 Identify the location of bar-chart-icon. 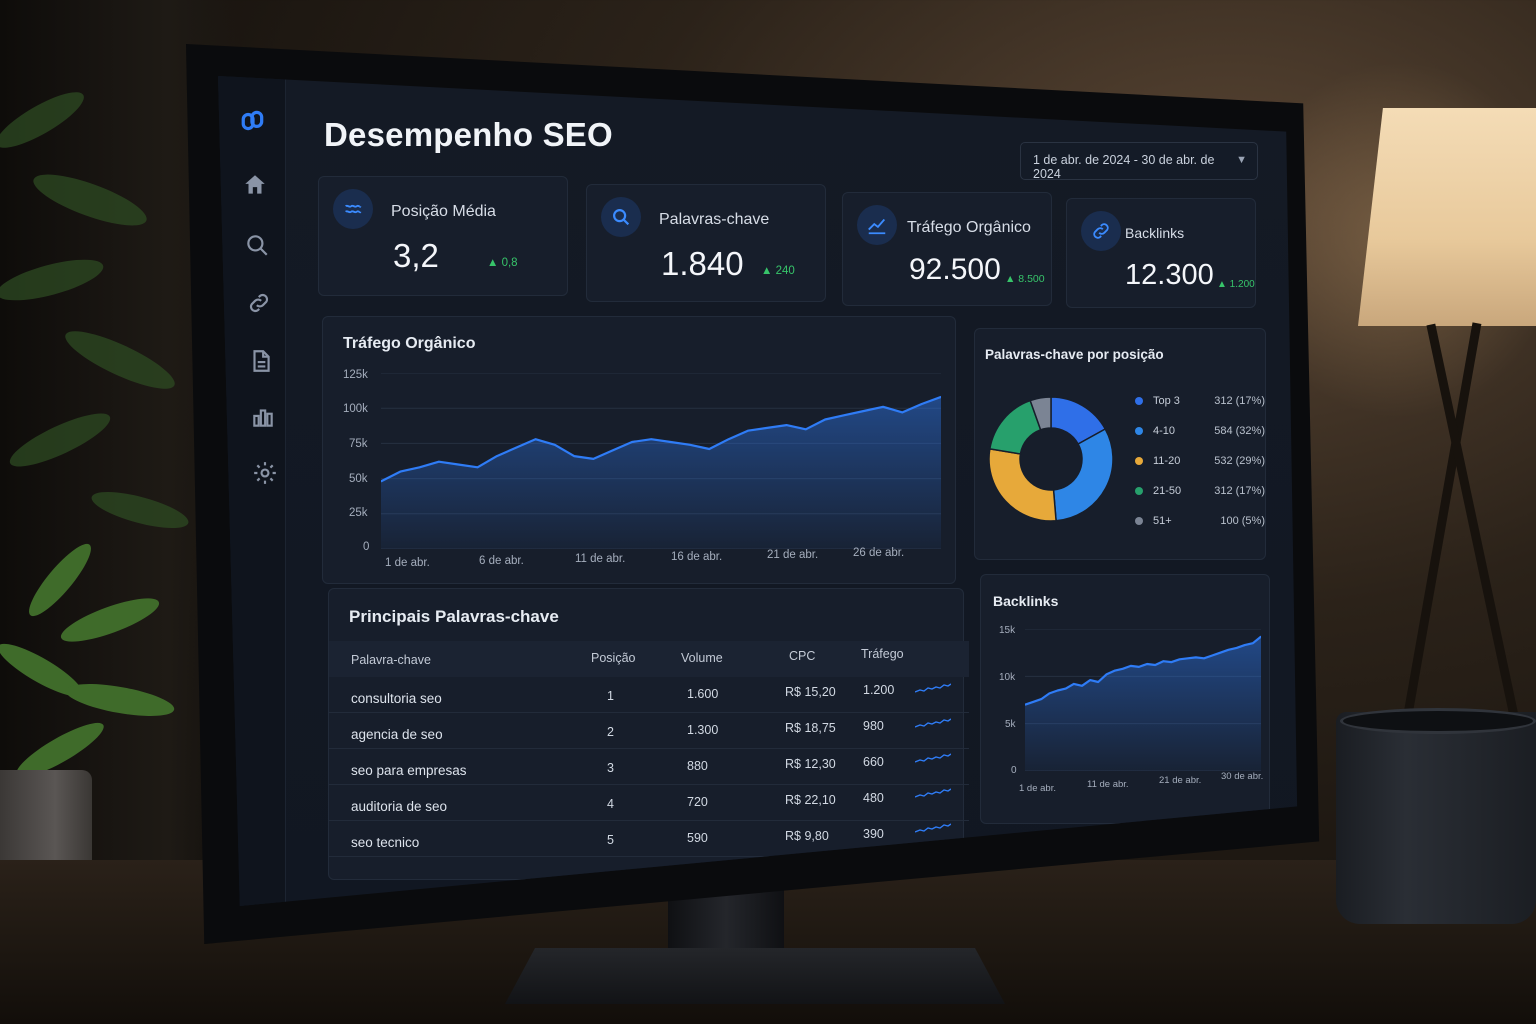
(263, 417).